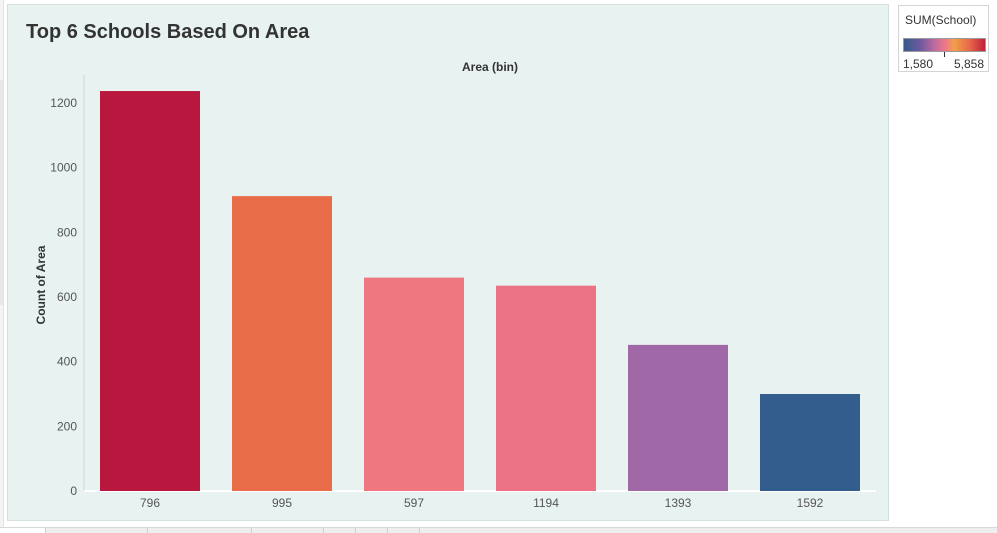 The height and width of the screenshot is (533, 997). I want to click on x-tick-label: 995, so click(282, 503).